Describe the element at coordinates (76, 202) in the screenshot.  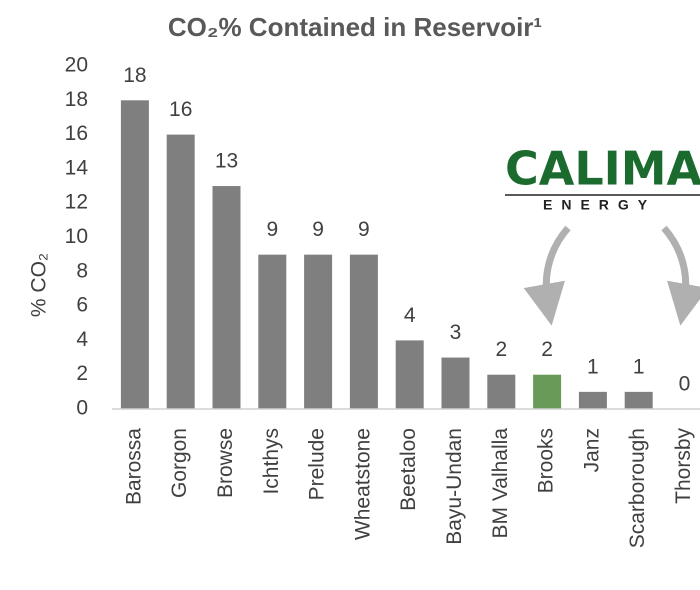
I see `y-tick-label: 12` at that location.